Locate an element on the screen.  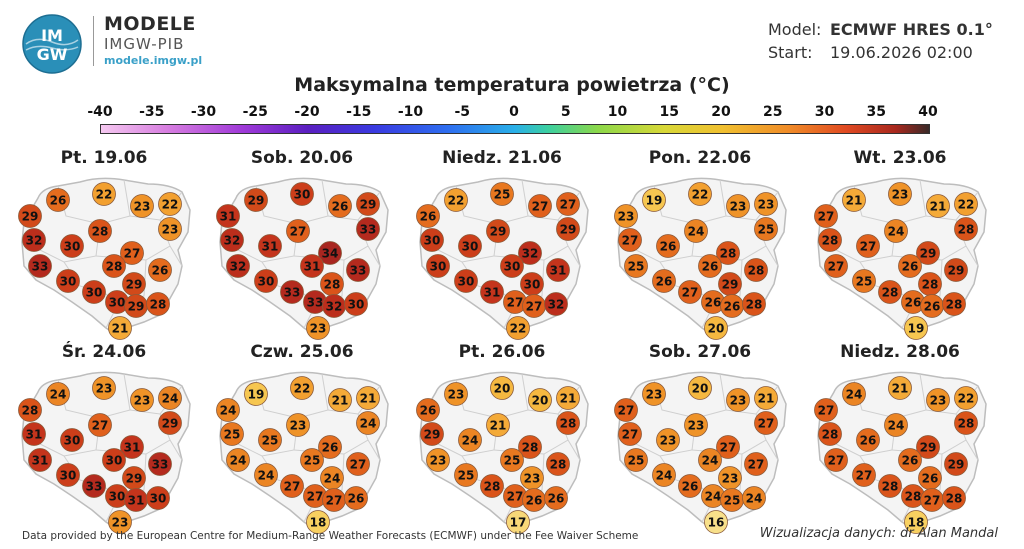
header-separator is located at coordinates (93, 41).